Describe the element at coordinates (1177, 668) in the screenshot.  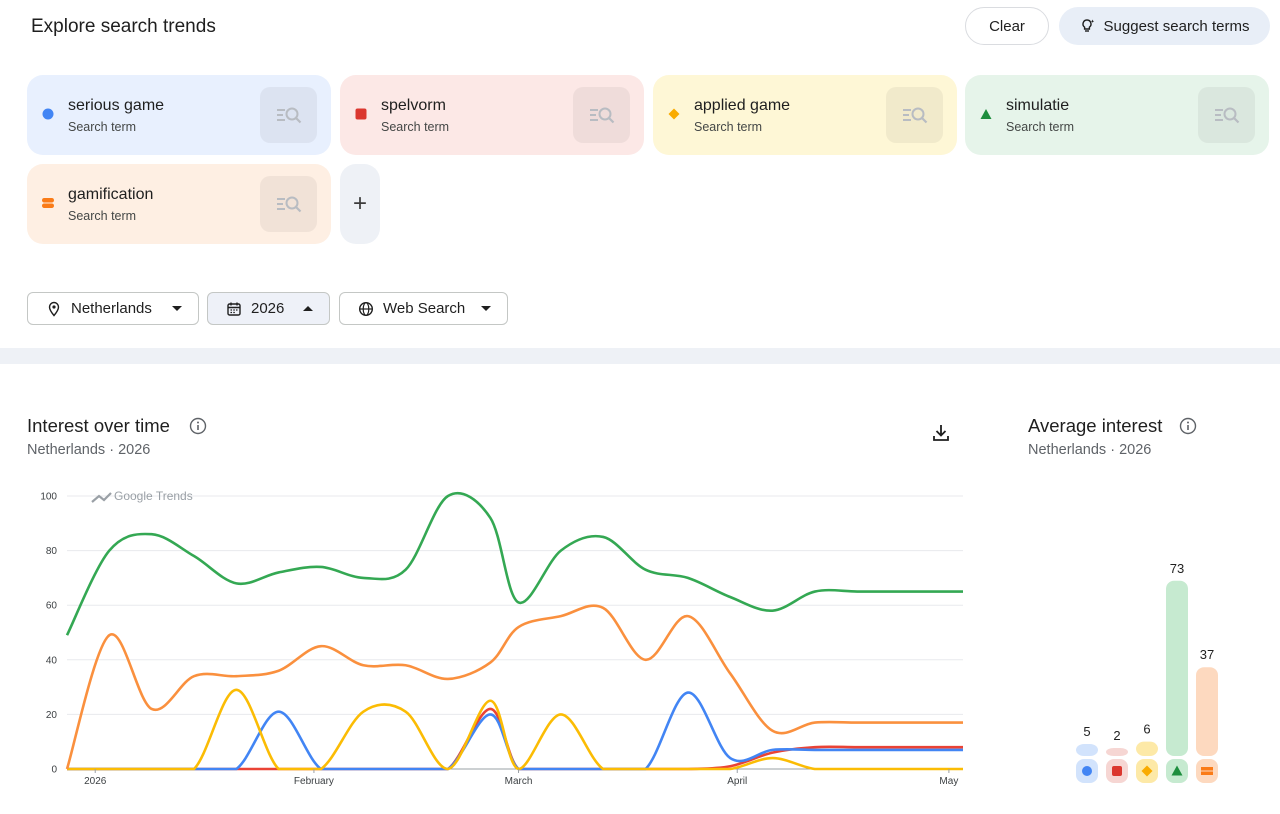
I see `average-bar-simulatie` at that location.